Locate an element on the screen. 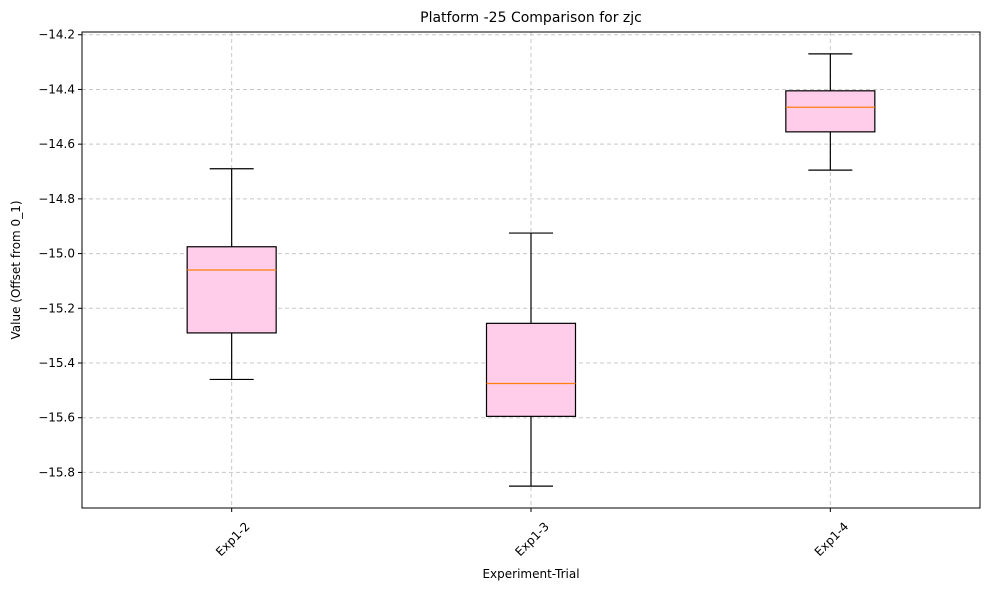  y-tick-label: −15.8 is located at coordinates (56, 472).